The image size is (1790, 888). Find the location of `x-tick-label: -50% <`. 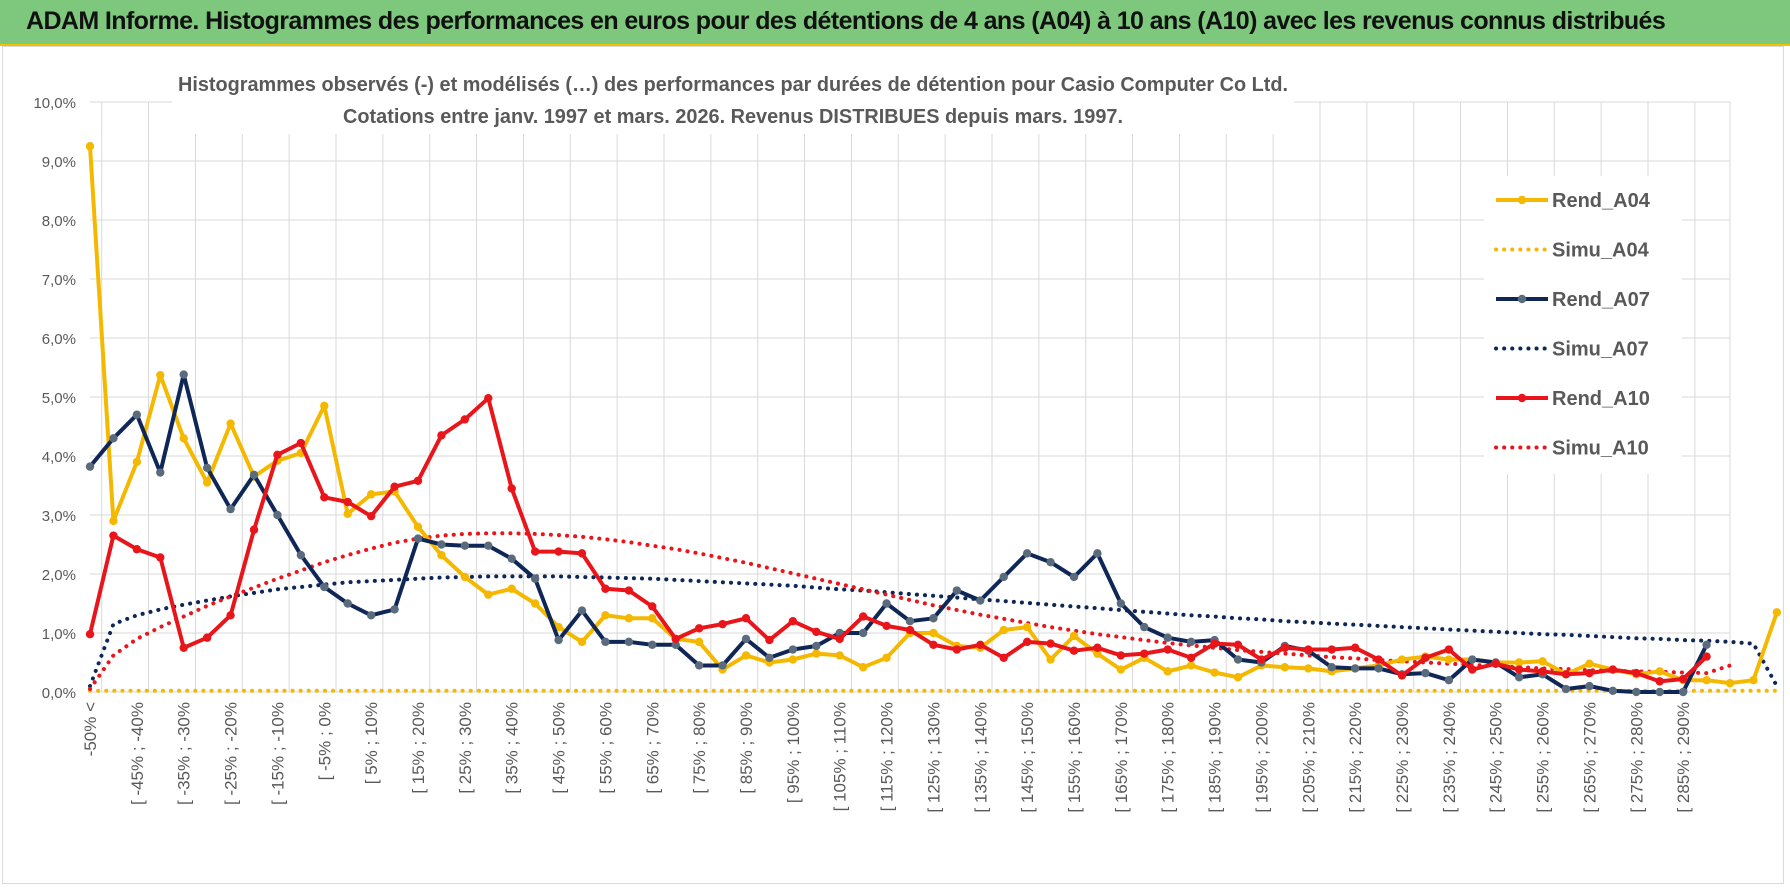

x-tick-label: -50% < is located at coordinates (90, 729).